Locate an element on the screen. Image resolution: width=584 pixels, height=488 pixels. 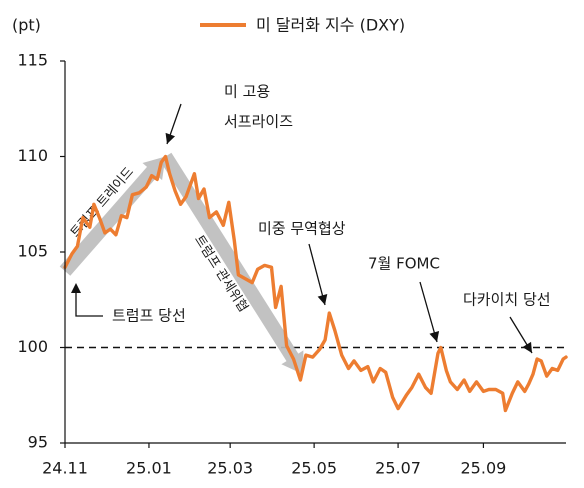
annotation-arrowhead-july-fomc is located at coordinates (434, 336).